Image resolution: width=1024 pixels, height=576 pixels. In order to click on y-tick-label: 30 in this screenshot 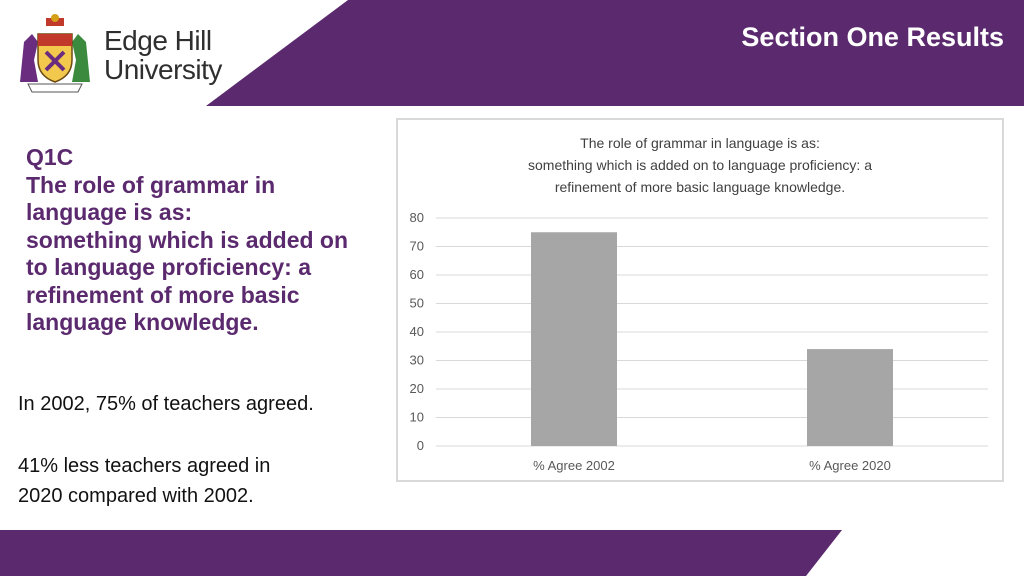, I will do `click(417, 360)`.